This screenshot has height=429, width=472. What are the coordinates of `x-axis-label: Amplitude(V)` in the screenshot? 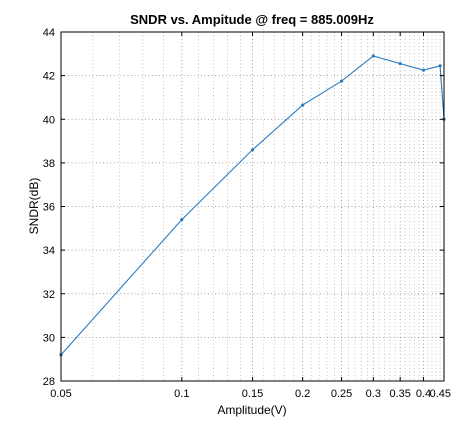 It's located at (251, 410).